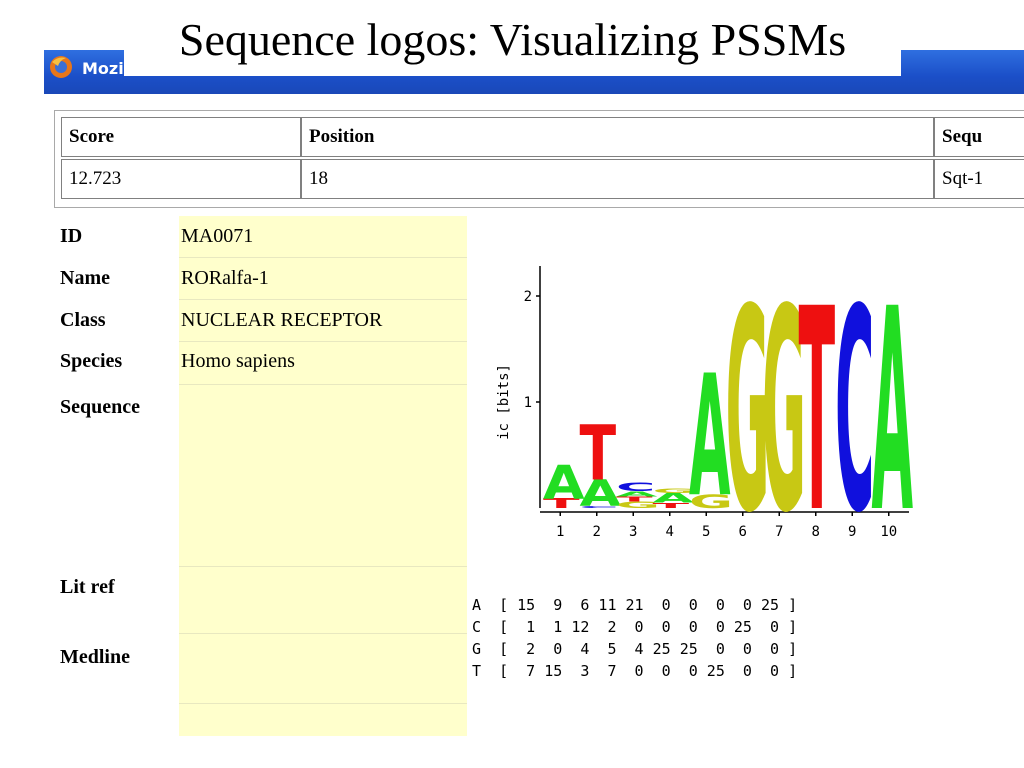 This screenshot has height=768, width=1024. Describe the element at coordinates (504, 402) in the screenshot. I see `y-axis-label: ic [bits]` at that location.